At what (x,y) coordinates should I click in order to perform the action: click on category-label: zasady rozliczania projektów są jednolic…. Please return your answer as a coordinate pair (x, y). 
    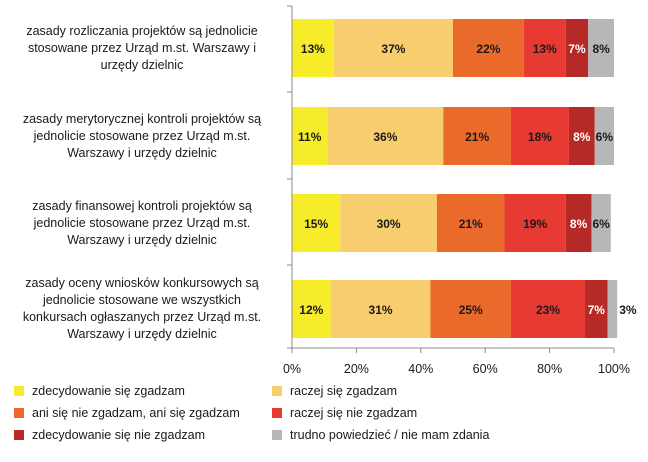
    Looking at the image, I should click on (142, 48).